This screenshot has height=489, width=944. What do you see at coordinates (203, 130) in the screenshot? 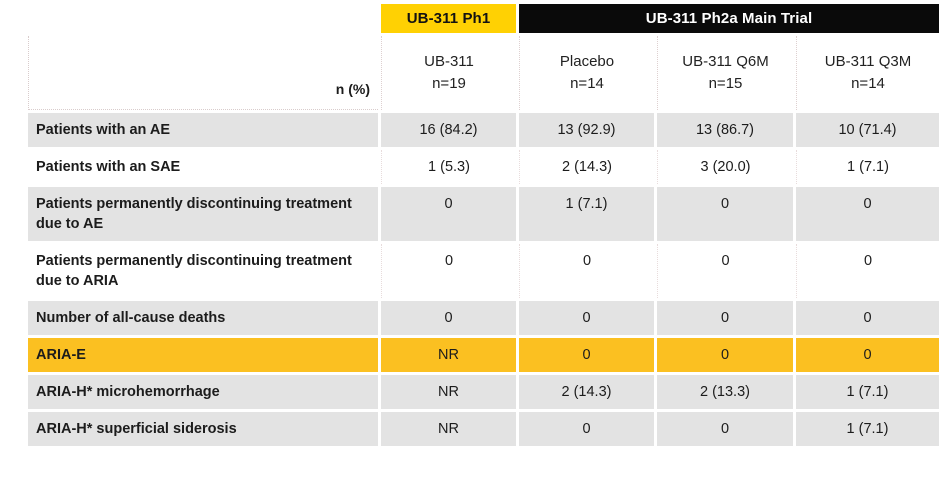
I see `row-label: Patients with an AE` at bounding box center [203, 130].